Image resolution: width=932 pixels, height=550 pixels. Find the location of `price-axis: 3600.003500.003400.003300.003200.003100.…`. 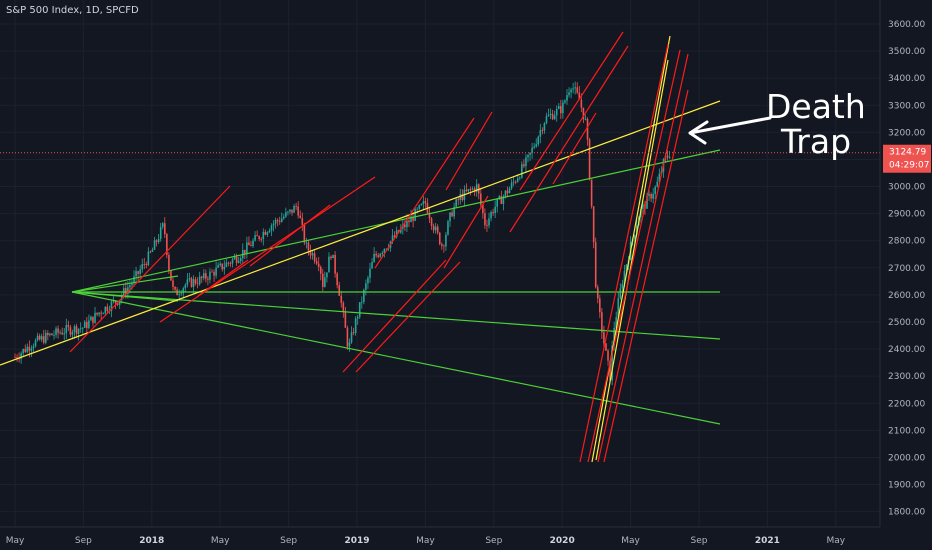

price-axis: 3600.003500.003400.003300.003200.003100.… is located at coordinates (902, 263).